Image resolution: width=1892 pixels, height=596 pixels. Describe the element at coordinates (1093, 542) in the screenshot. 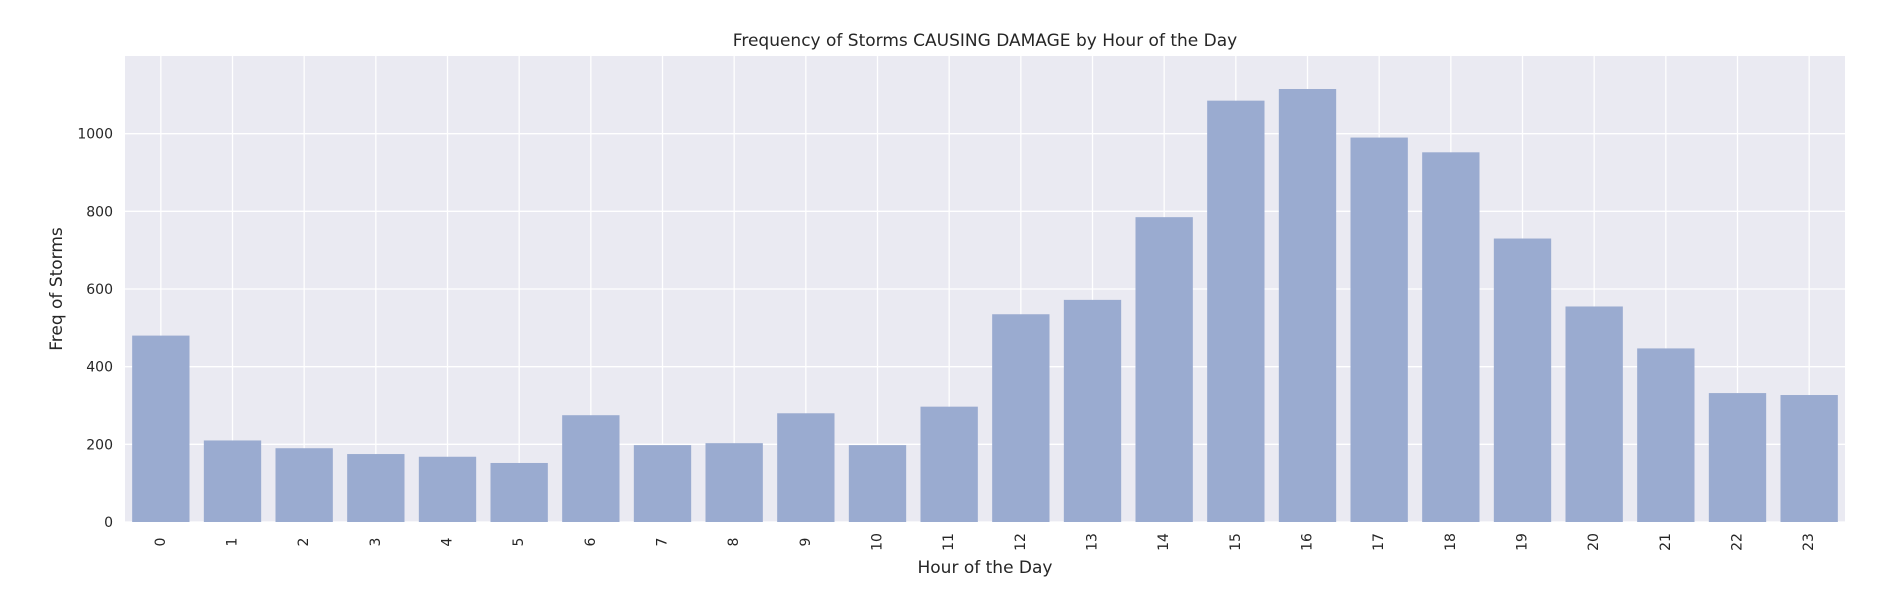

I see `x-tick-label: 13` at that location.